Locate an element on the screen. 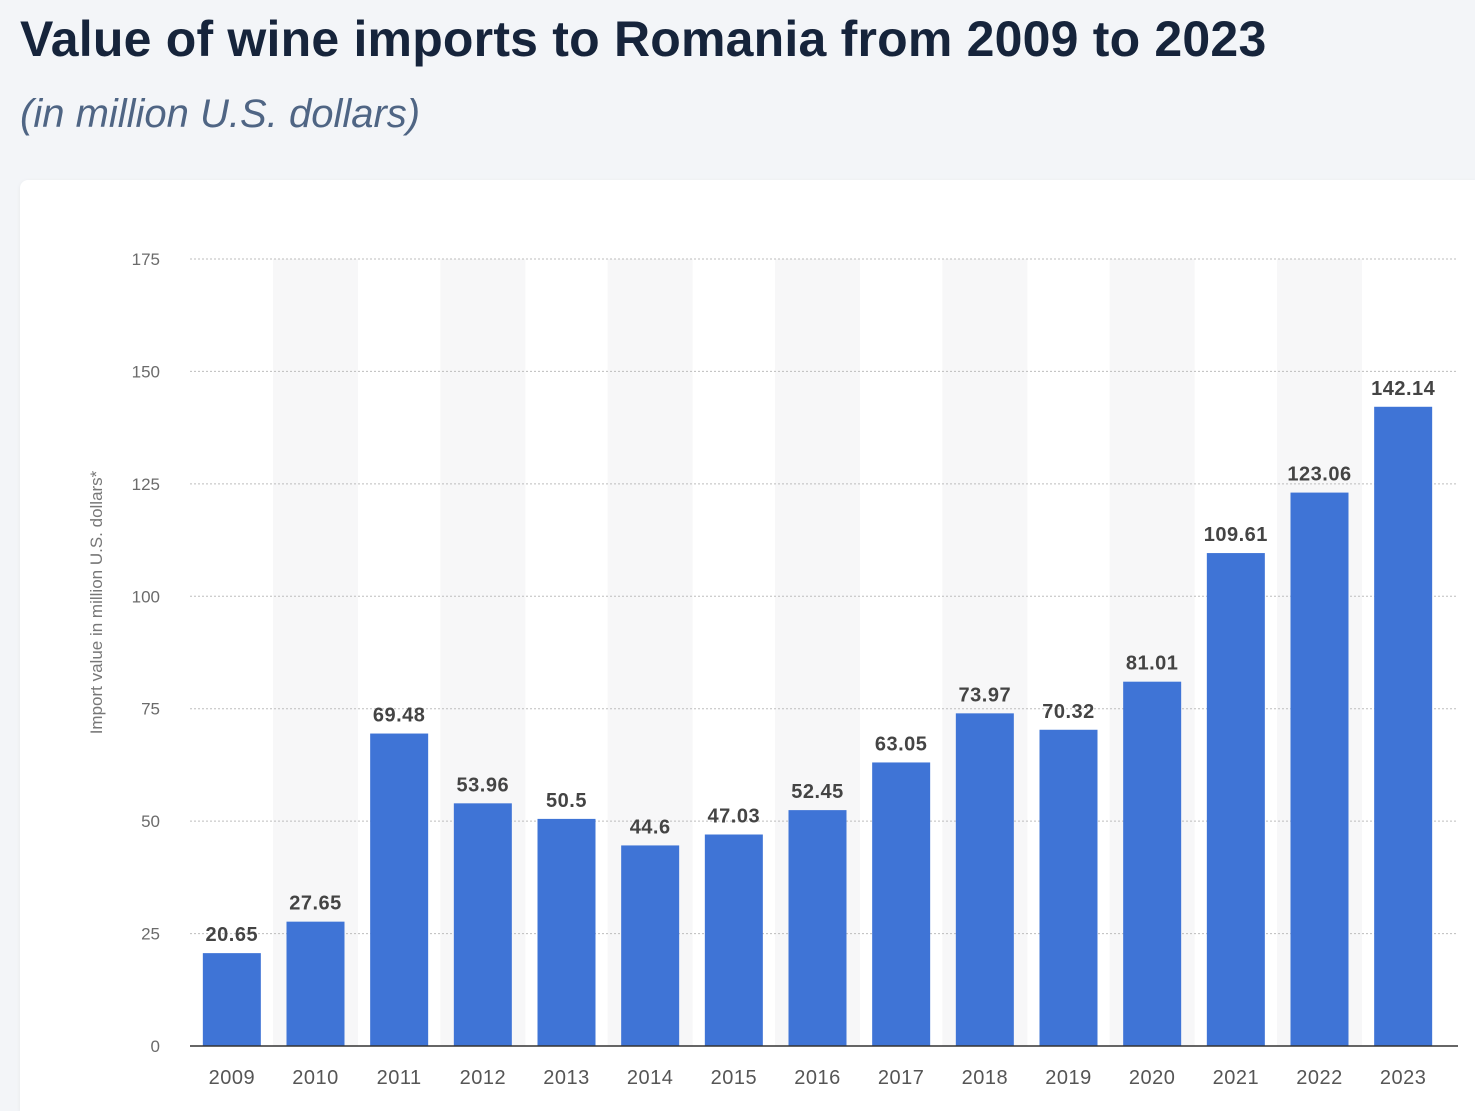 The height and width of the screenshot is (1111, 1475). bar-2016 is located at coordinates (817, 928).